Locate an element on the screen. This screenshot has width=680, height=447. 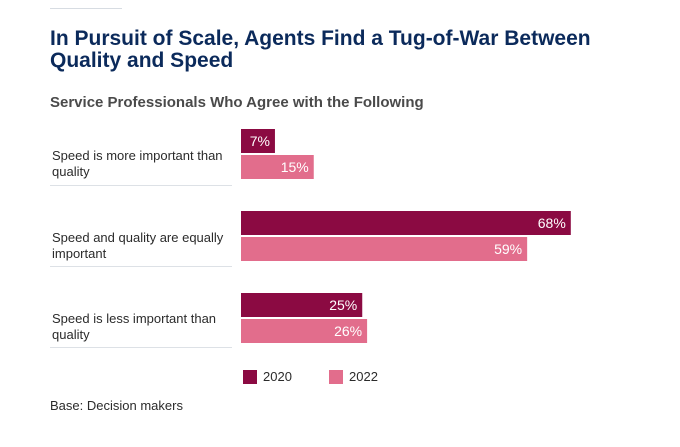
top-rule is located at coordinates (86, 8).